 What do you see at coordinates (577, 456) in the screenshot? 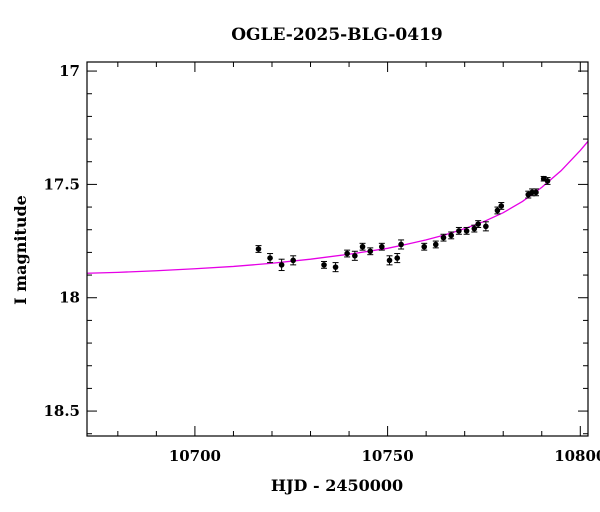
I see `x-tick-label: 10800` at bounding box center [577, 456].